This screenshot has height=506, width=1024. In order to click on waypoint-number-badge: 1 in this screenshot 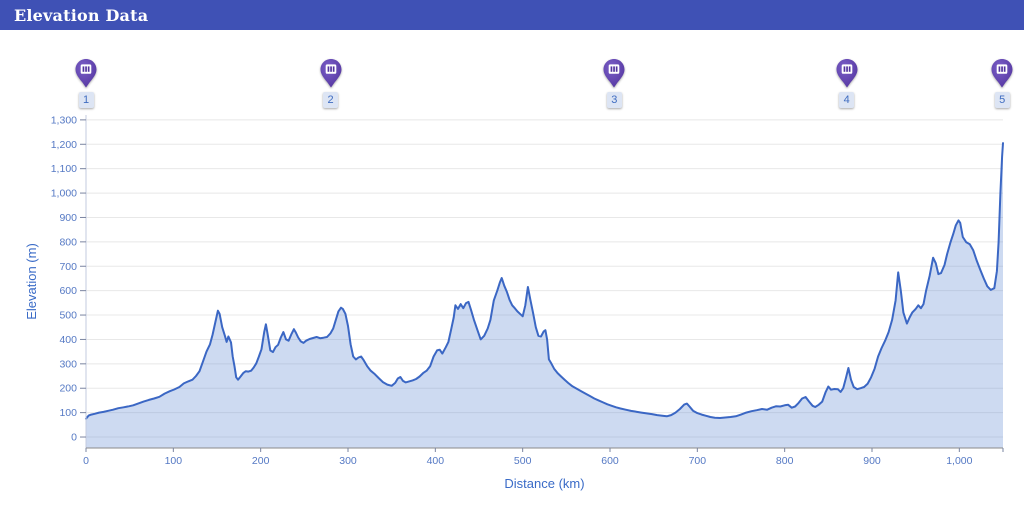, I will do `click(86, 100)`.